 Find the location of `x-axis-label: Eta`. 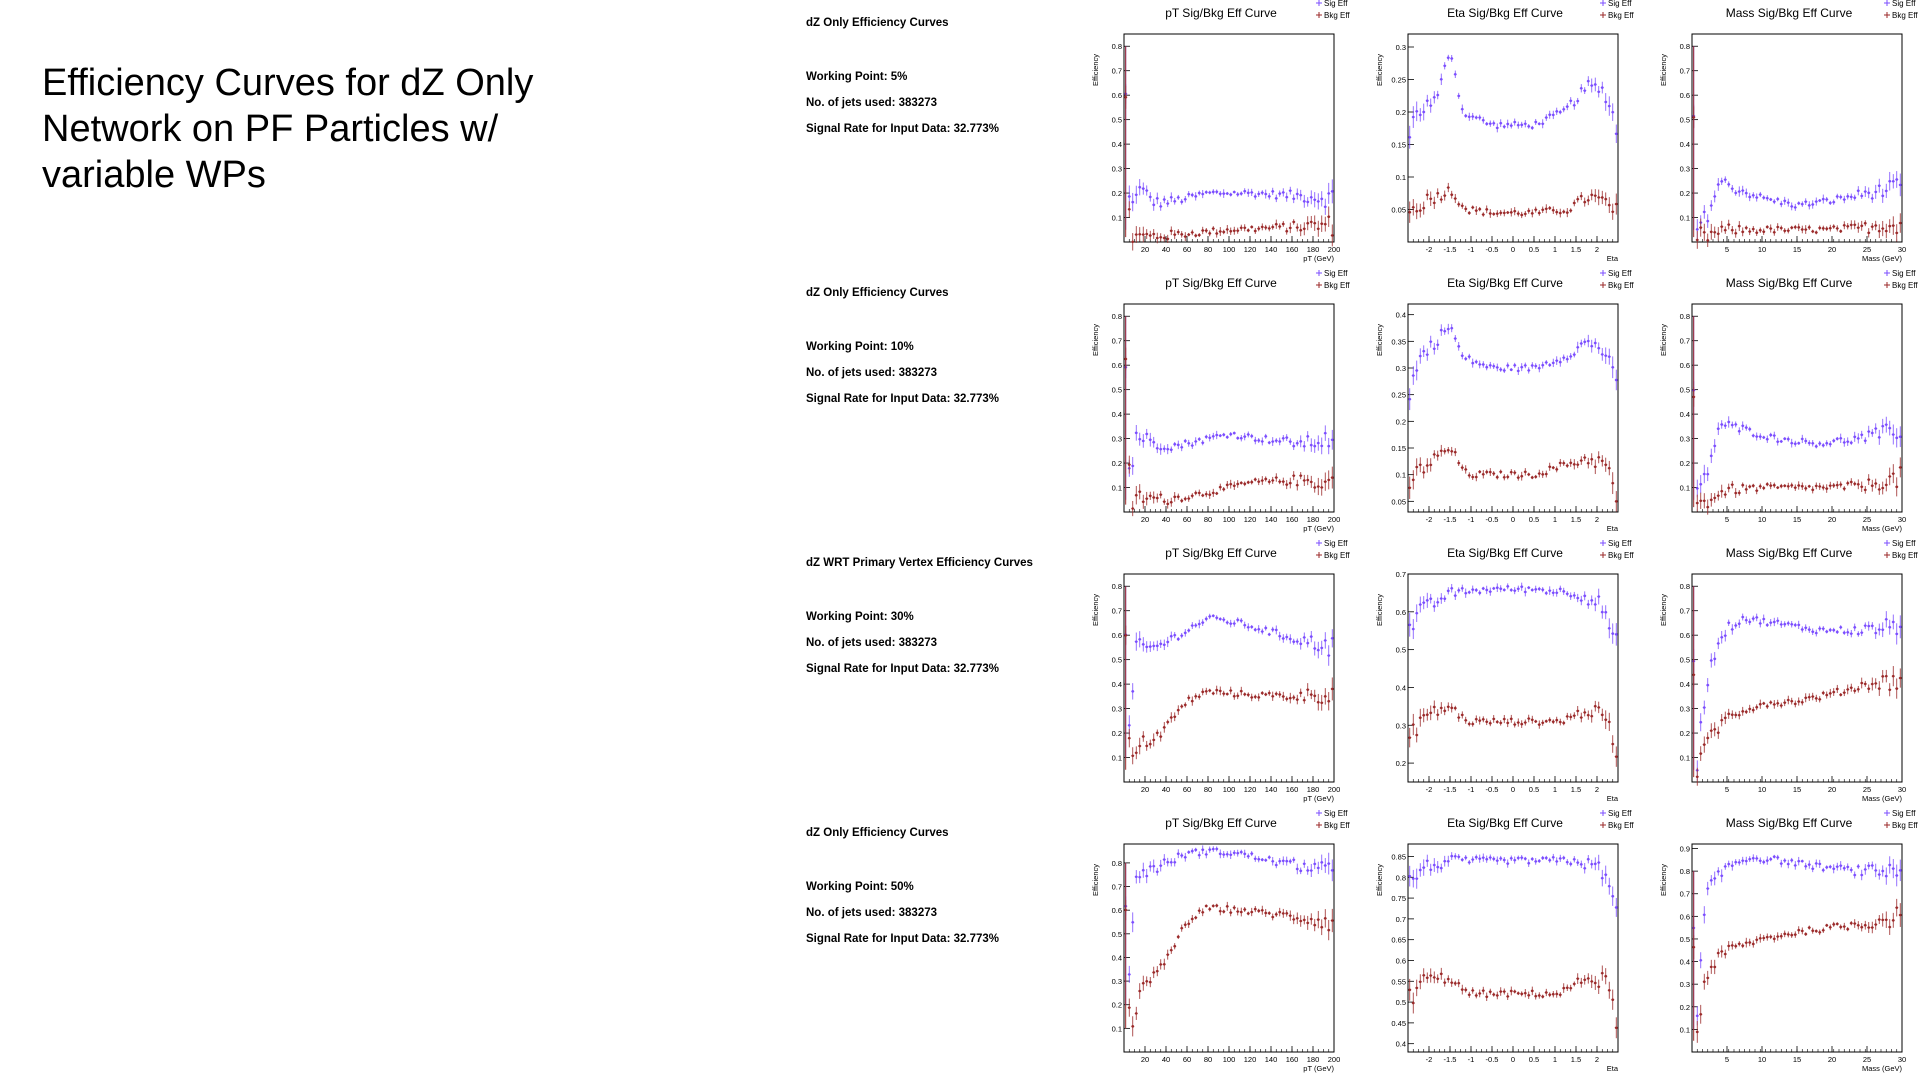

x-axis-label: Eta is located at coordinates (1613, 798).